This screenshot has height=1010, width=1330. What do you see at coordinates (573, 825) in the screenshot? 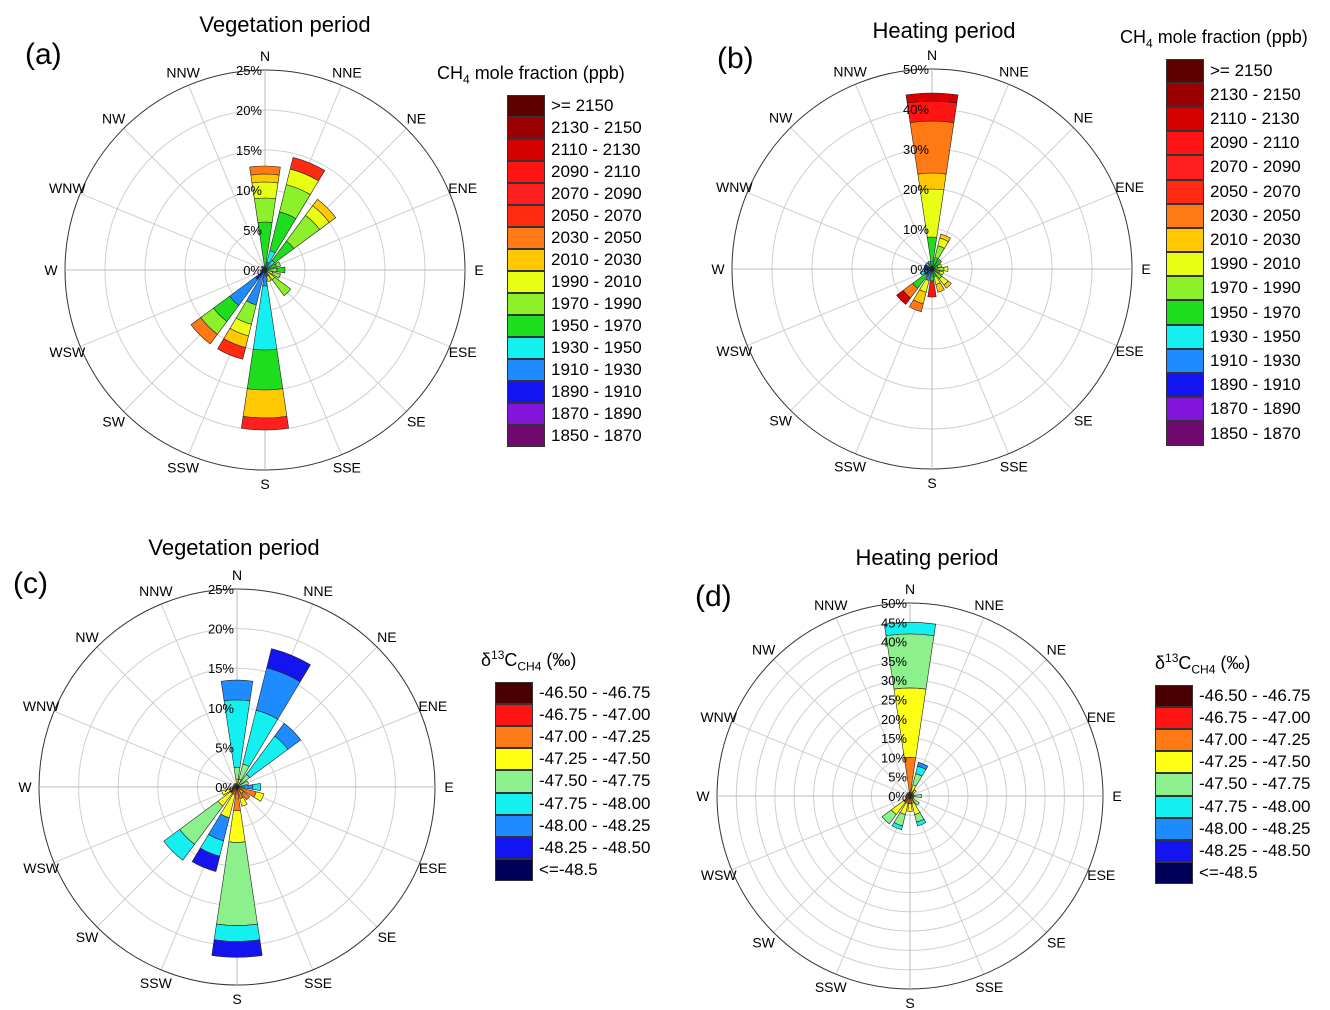
I see `legend-entry: -48.00 - -48.25` at bounding box center [573, 825].